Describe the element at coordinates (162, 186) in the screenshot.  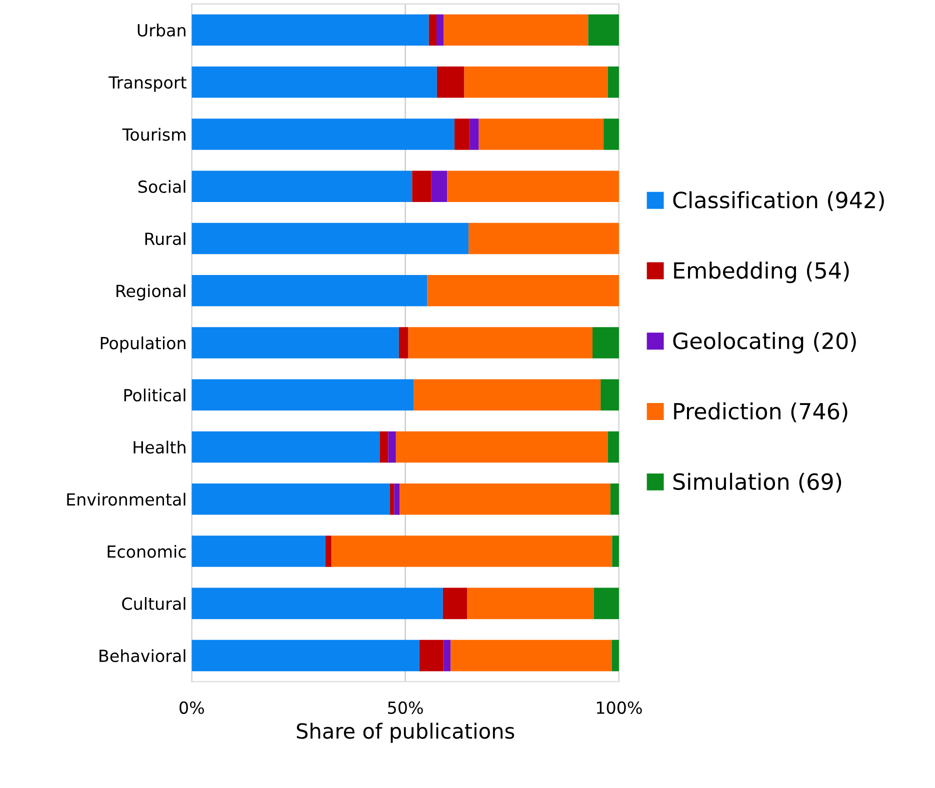
I see `y-tick-label: Social` at that location.